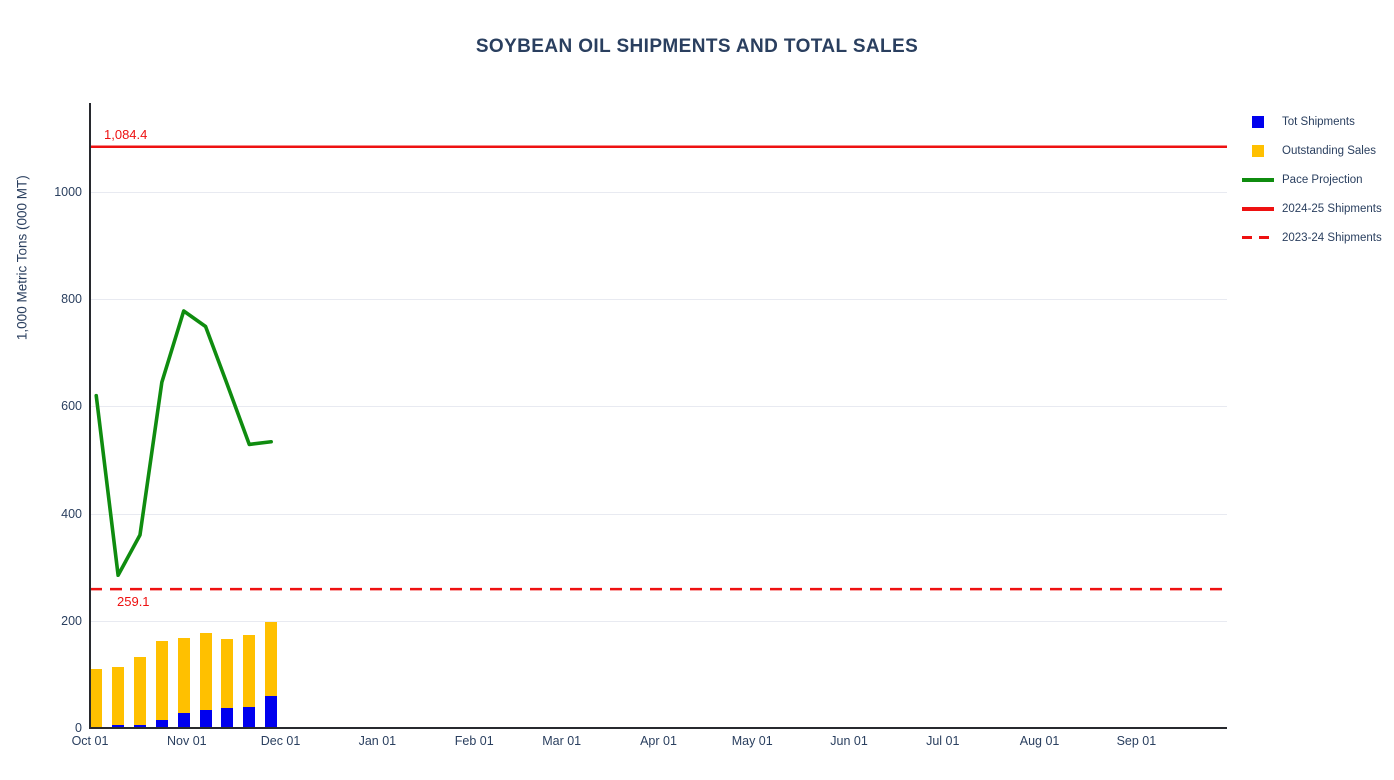  I want to click on legend-item: Pace Projection, so click(1312, 179).